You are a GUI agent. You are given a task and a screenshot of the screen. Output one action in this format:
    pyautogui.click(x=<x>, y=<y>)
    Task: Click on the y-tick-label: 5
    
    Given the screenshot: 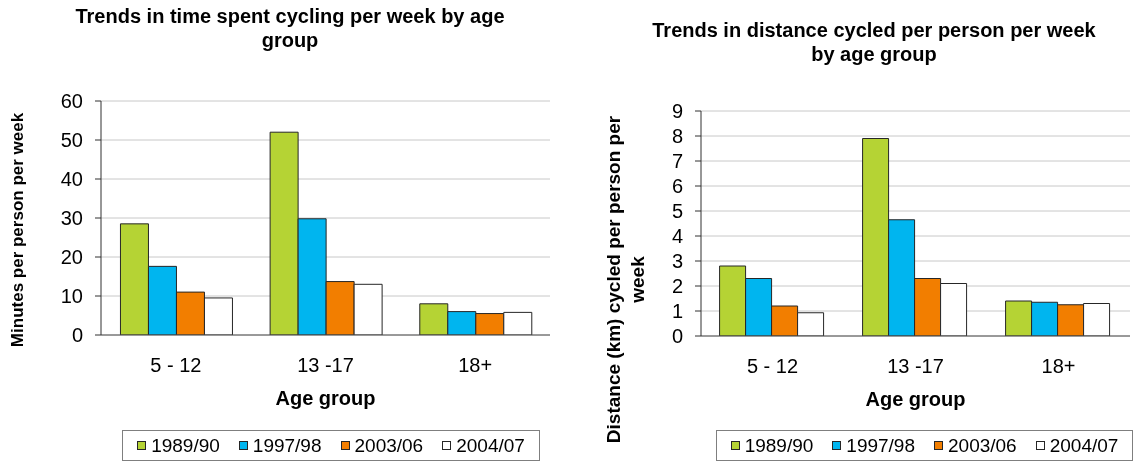 What is the action you would take?
    pyautogui.click(x=677, y=211)
    